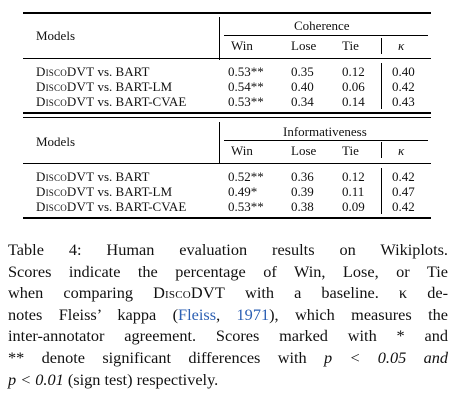  I want to click on table1-header-win: Win, so click(242, 45).